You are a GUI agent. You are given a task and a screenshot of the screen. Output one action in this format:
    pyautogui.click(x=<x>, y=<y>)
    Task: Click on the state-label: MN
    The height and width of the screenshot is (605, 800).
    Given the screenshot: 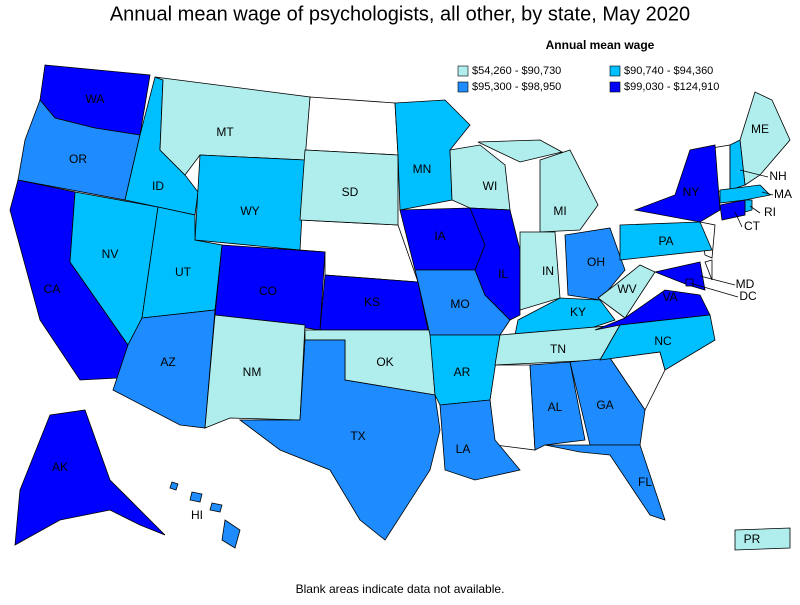 What is the action you would take?
    pyautogui.click(x=422, y=169)
    